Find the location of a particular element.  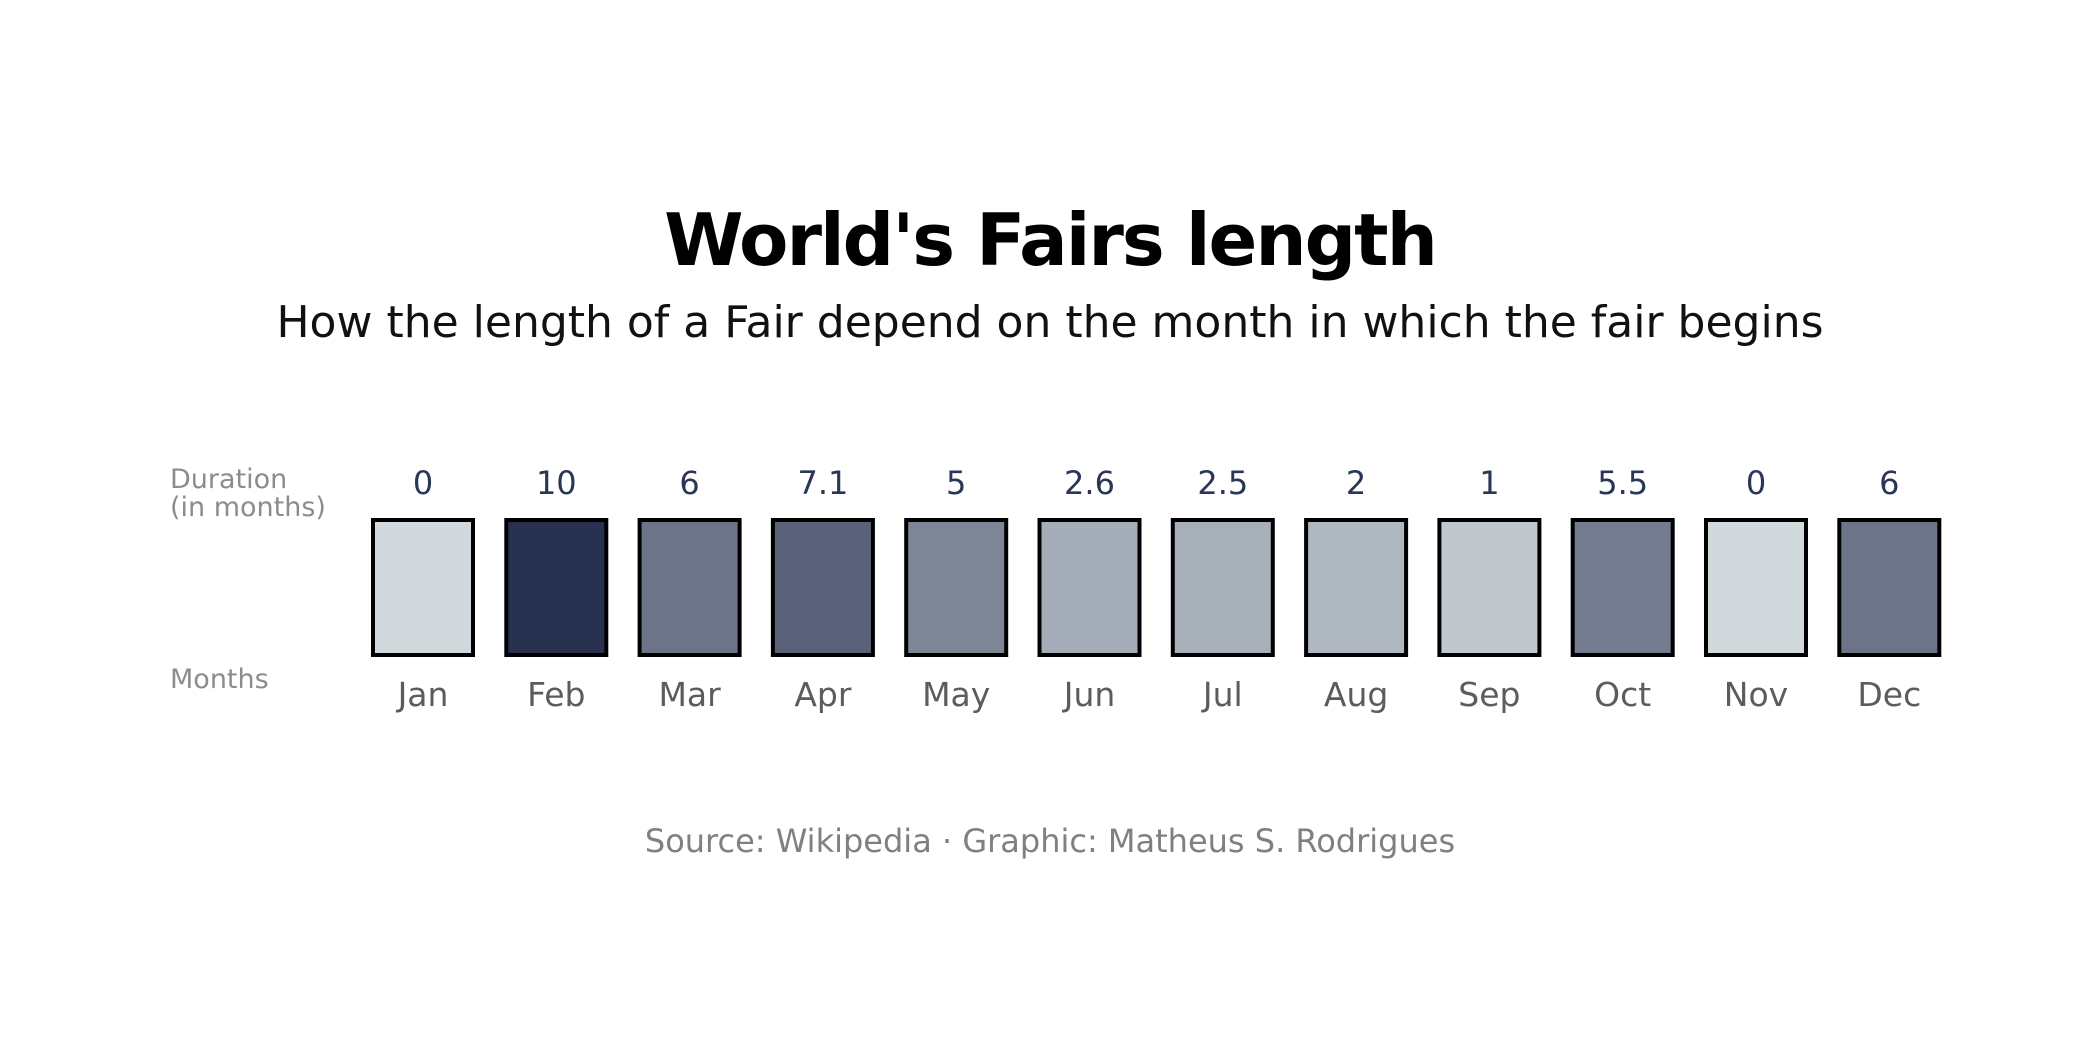

duration-row-label: Duration (in months) is located at coordinates (248, 494).